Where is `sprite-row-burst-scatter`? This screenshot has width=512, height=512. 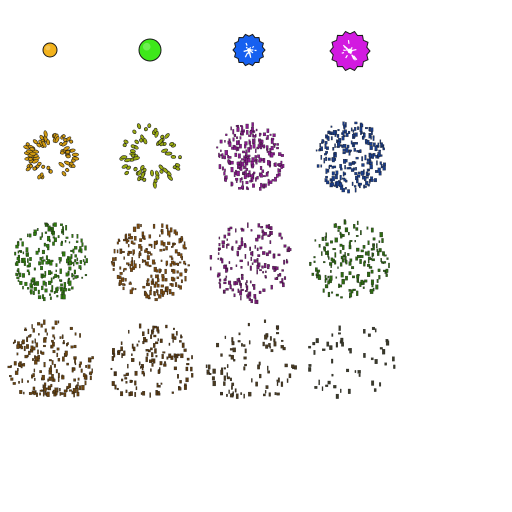
sprite-row-burst-scatter is located at coordinates (202, 262).